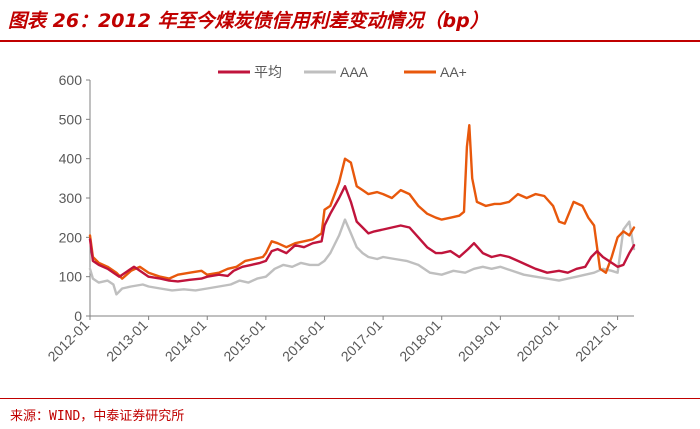 The width and height of the screenshot is (700, 429). I want to click on y-tick-label: 600, so click(71, 80).